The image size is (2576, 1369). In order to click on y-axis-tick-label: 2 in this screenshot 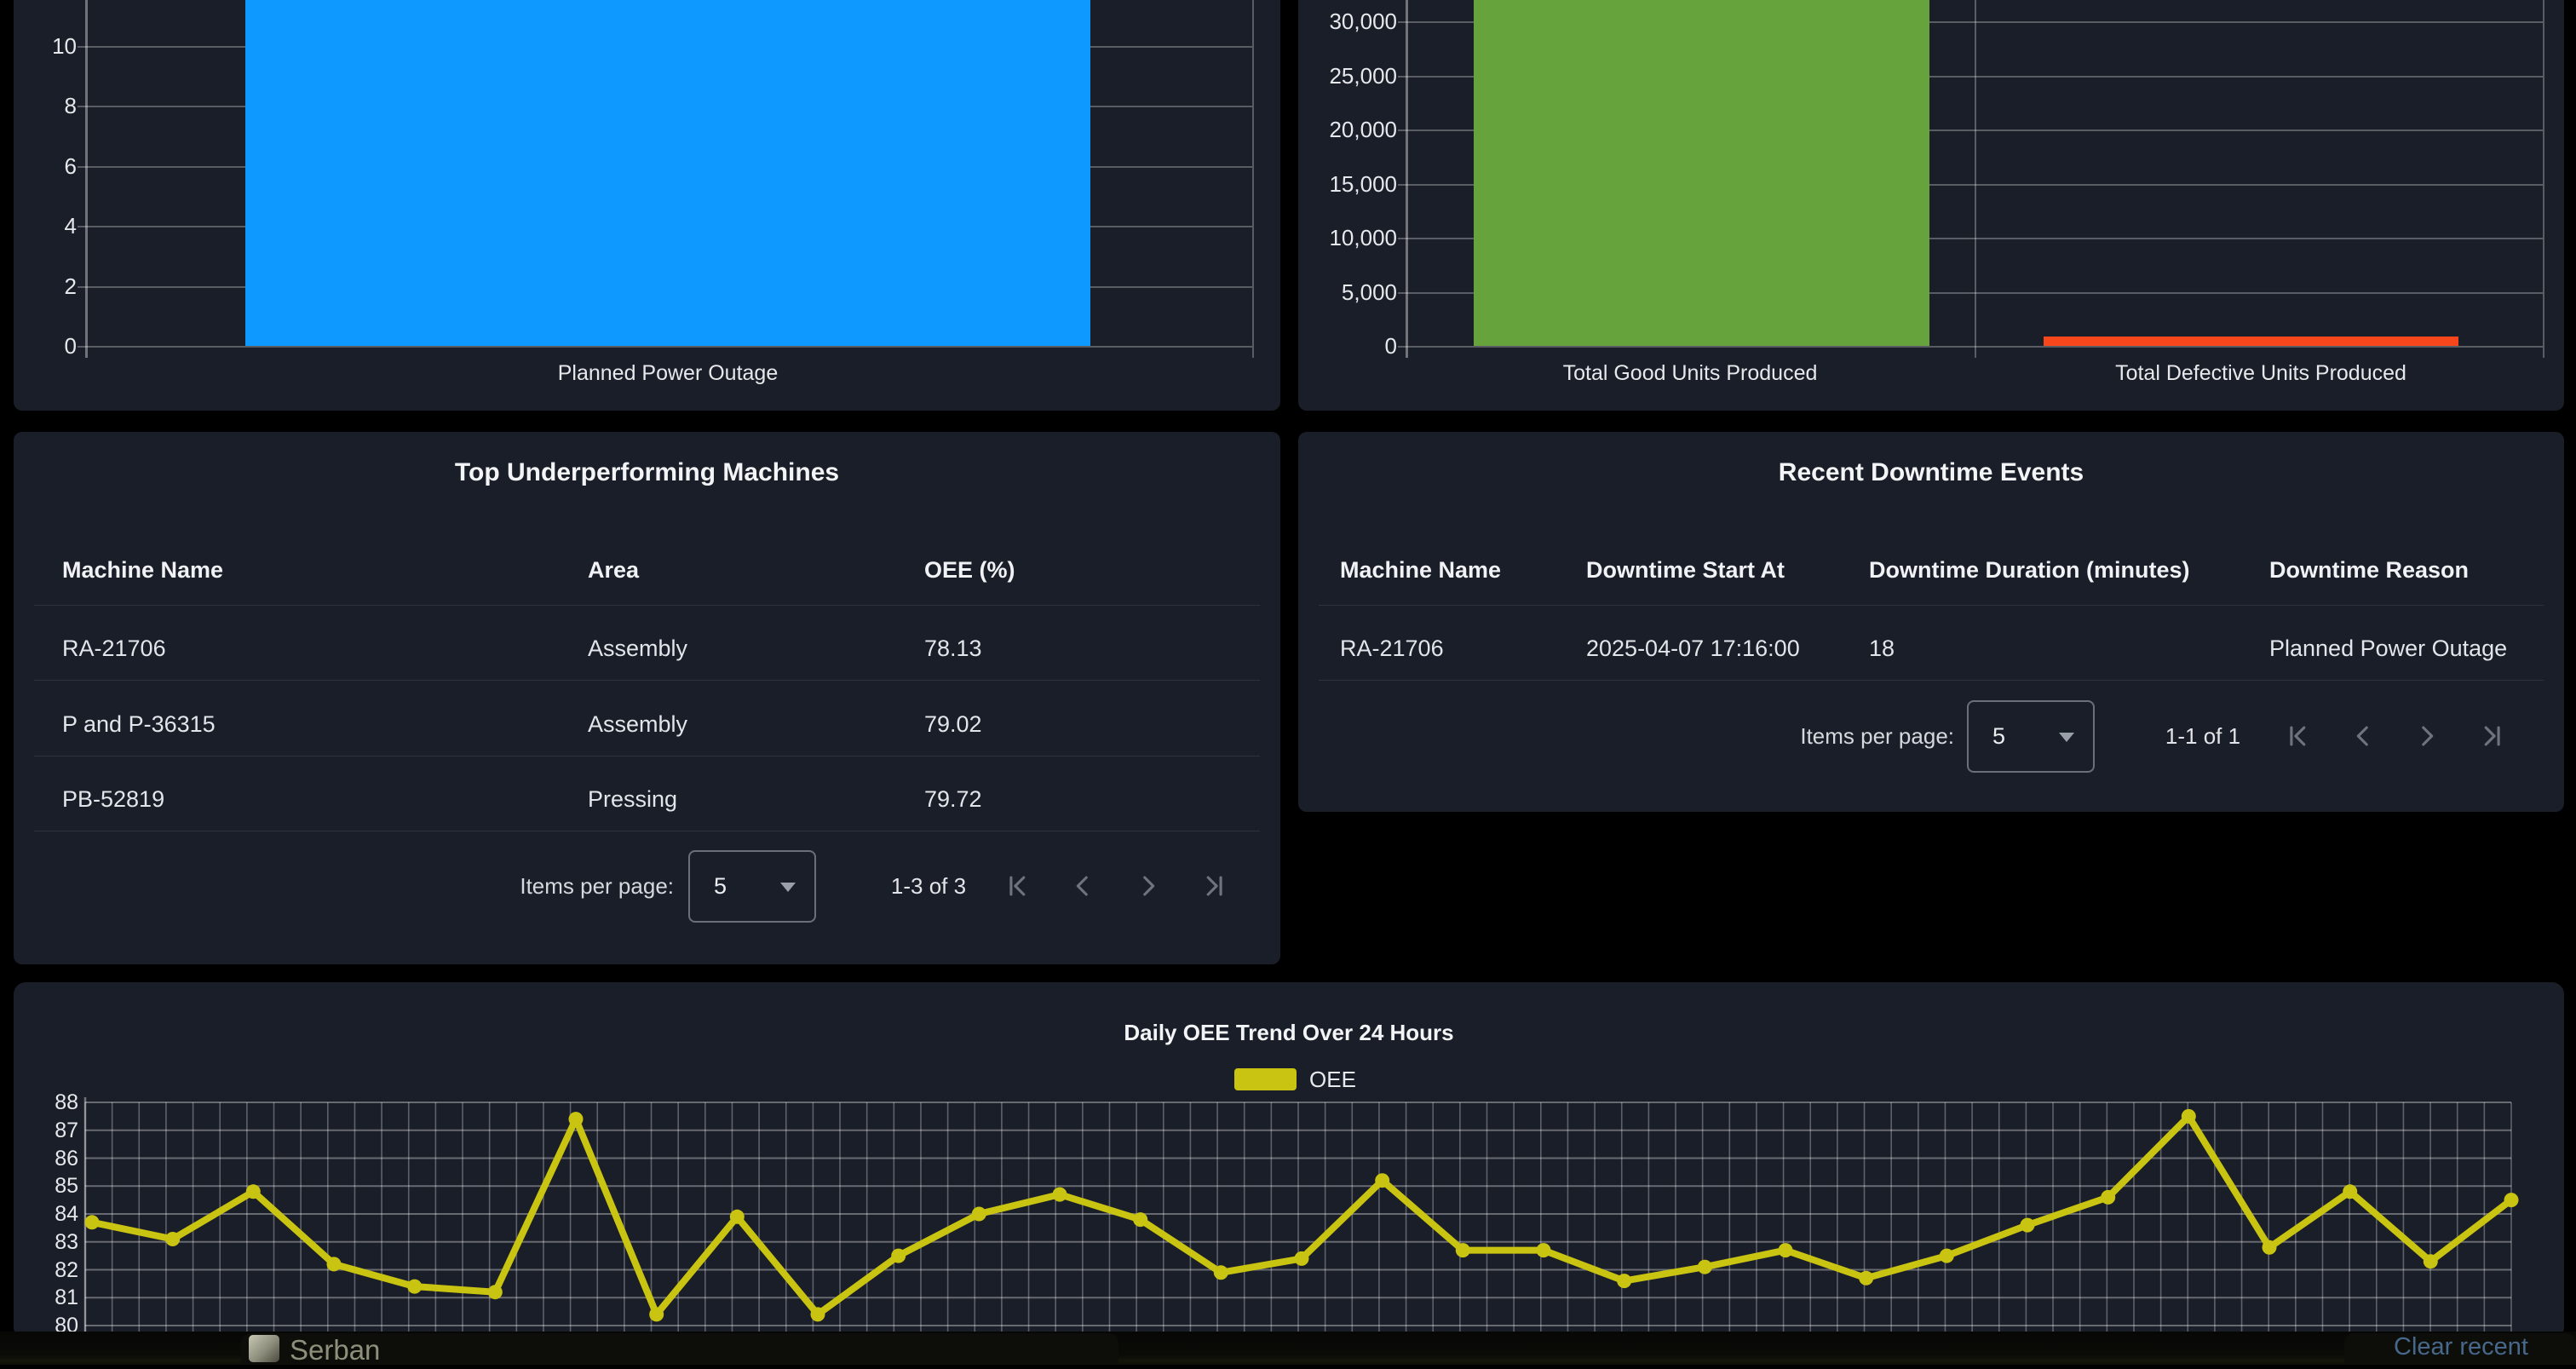, I will do `click(71, 286)`.